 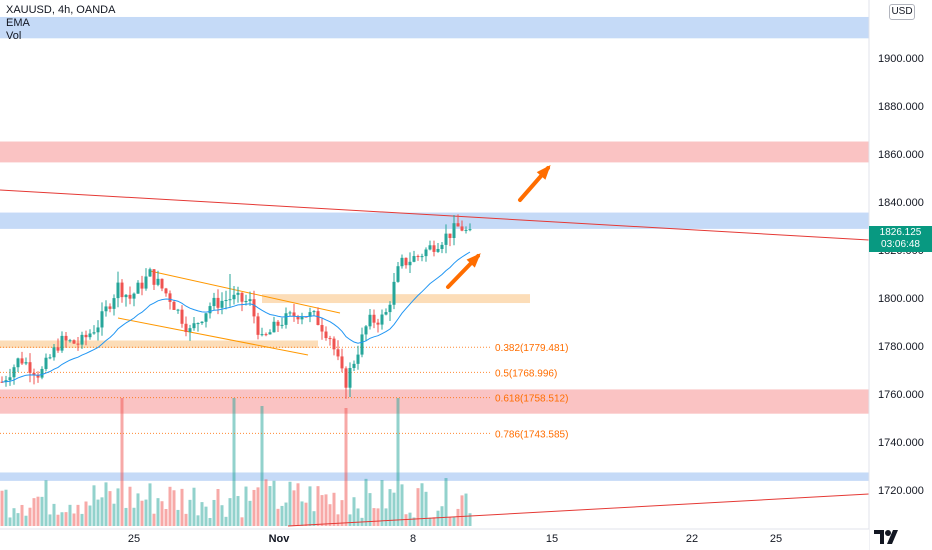 I want to click on arrow-head, so click(x=473, y=260).